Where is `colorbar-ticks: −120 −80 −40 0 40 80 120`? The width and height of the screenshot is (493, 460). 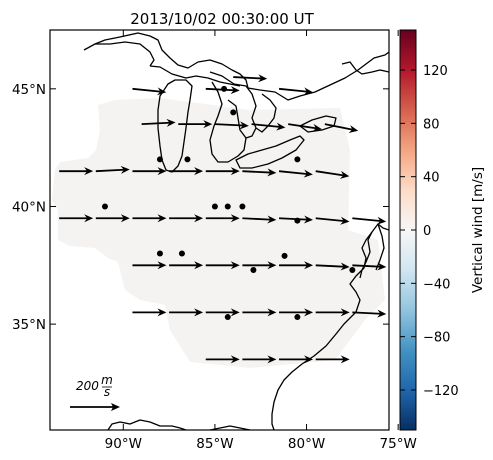
colorbar-ticks: −120 −80 −40 0 40 80 120 is located at coordinates (429, 231).